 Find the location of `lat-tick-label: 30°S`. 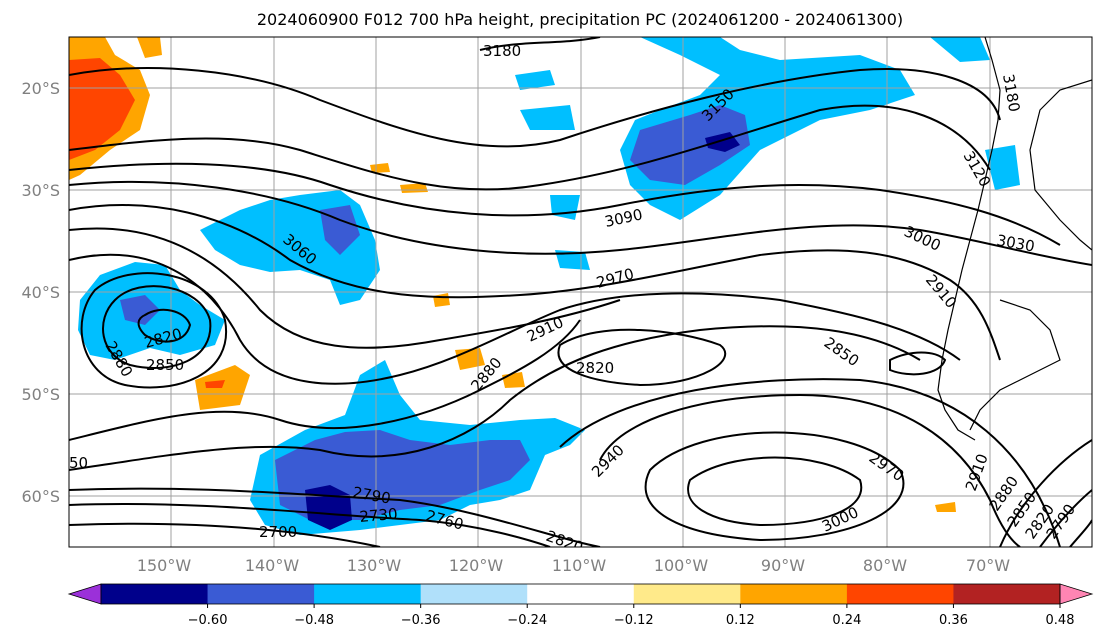

lat-tick-label: 30°S is located at coordinates (40, 190).